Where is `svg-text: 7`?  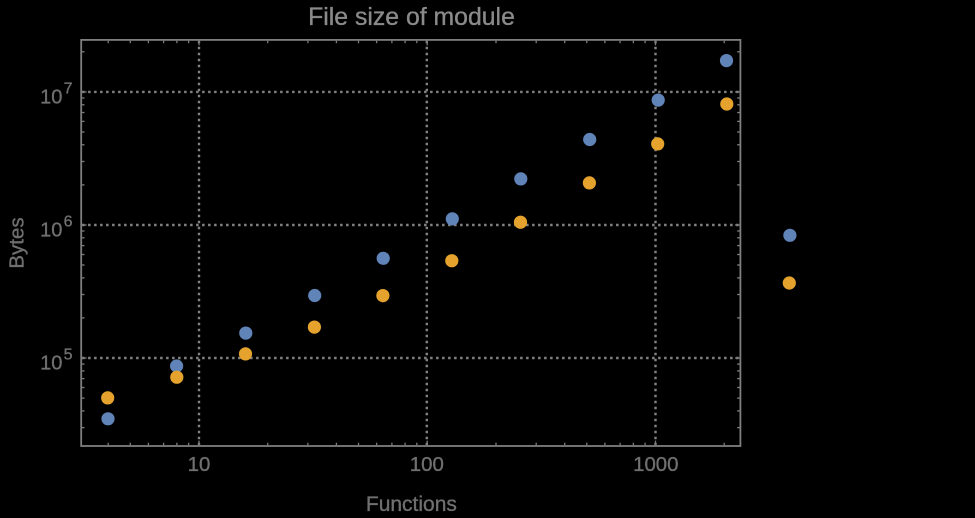 svg-text: 7 is located at coordinates (68, 88).